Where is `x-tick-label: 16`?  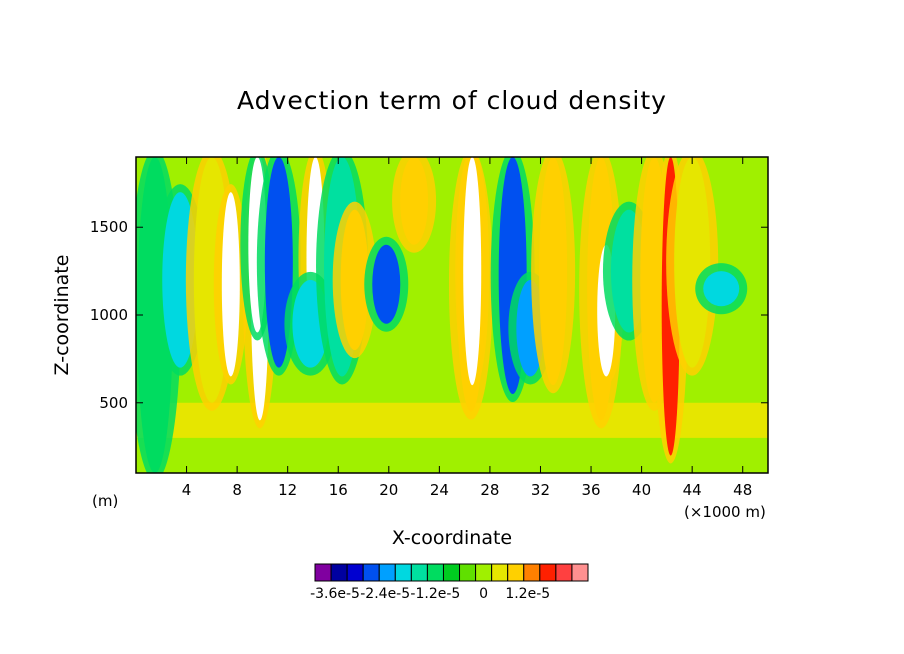 x-tick-label: 16 is located at coordinates (338, 490).